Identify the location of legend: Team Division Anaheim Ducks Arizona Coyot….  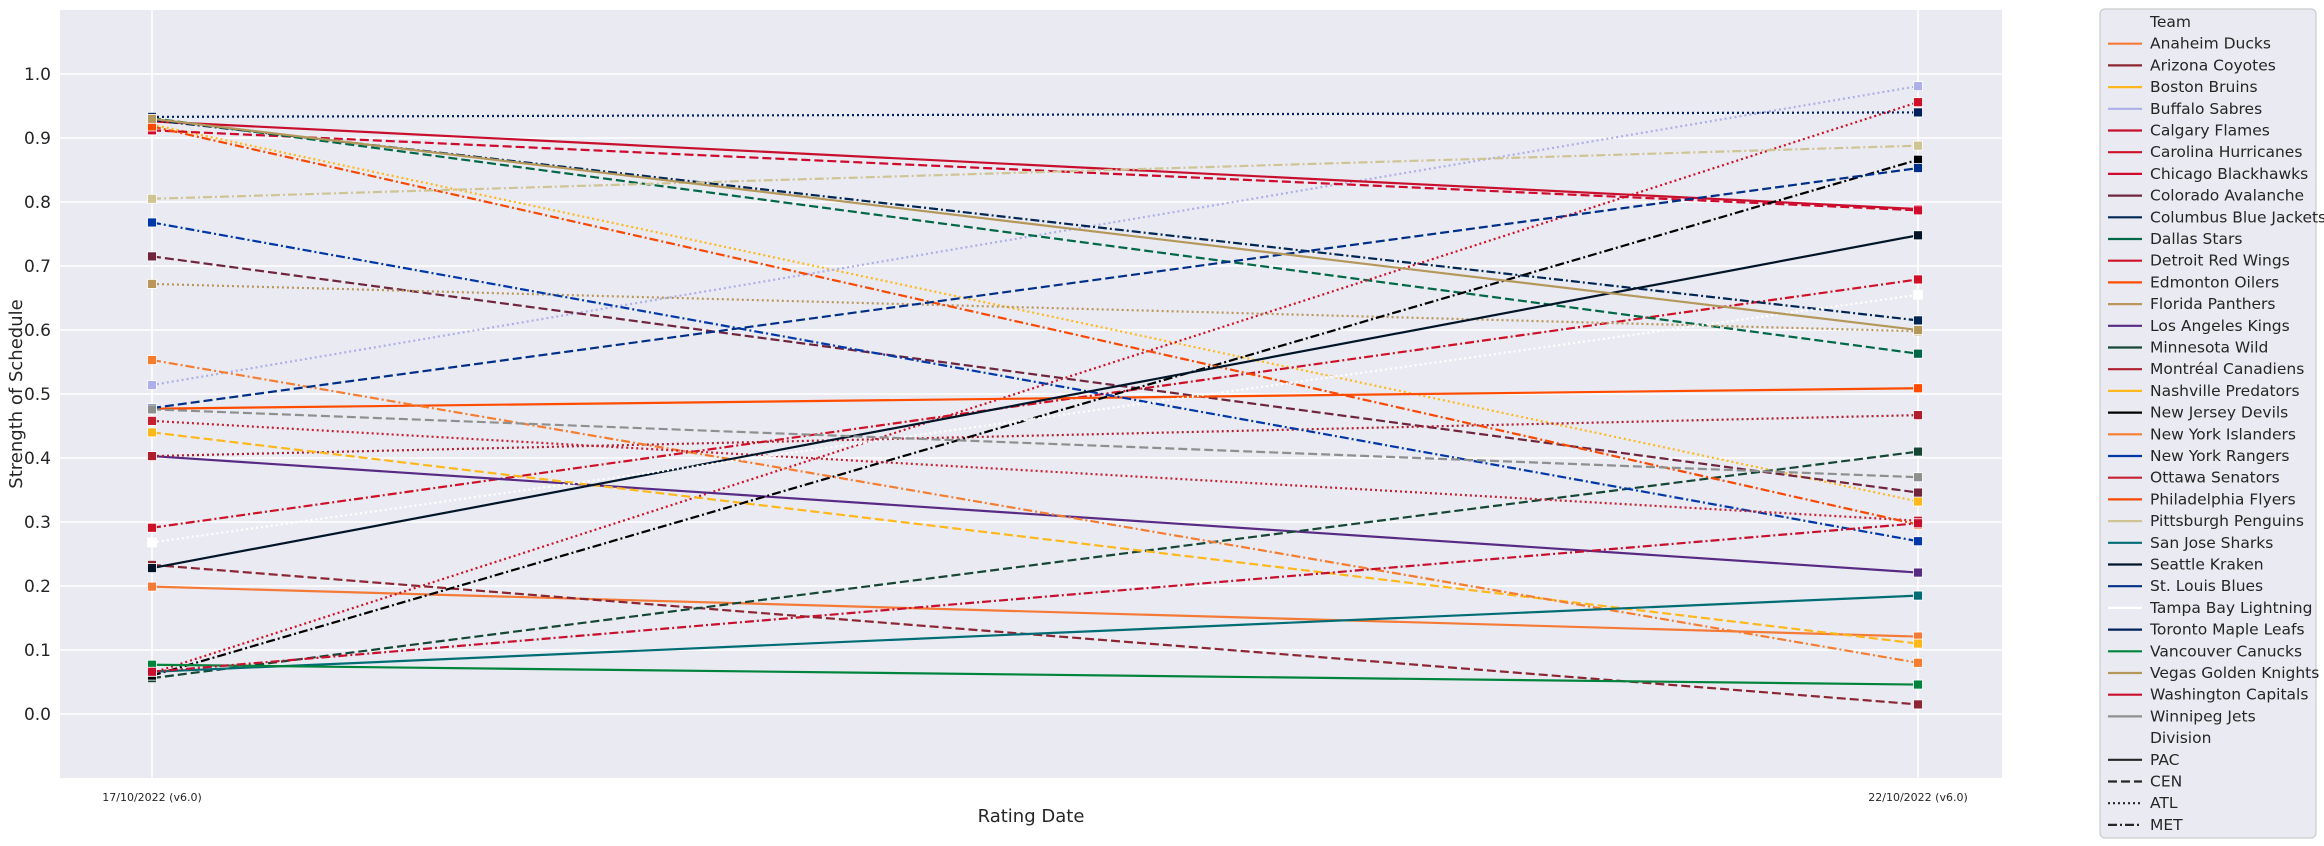
(2211, 423).